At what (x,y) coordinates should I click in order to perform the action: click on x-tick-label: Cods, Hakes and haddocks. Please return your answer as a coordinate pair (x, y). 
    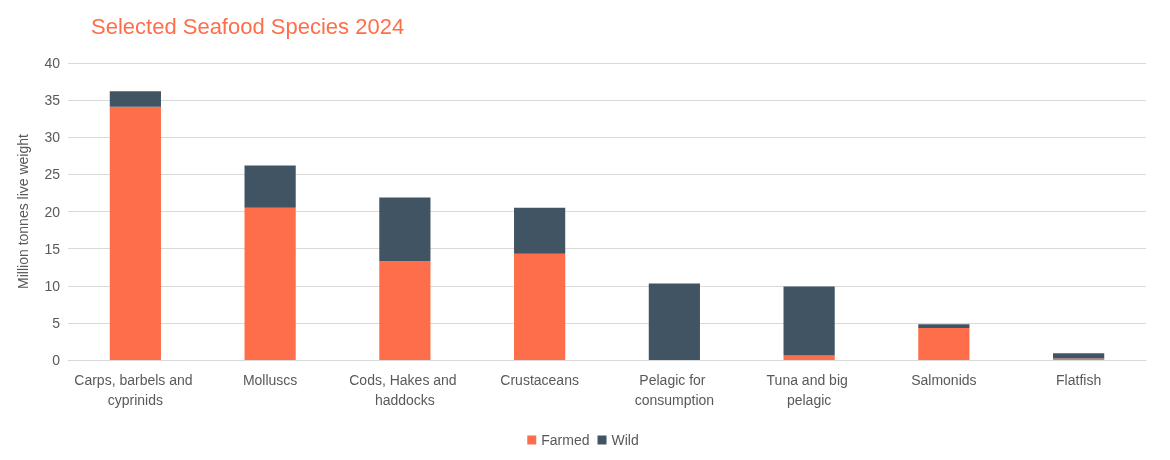
    Looking at the image, I should click on (405, 390).